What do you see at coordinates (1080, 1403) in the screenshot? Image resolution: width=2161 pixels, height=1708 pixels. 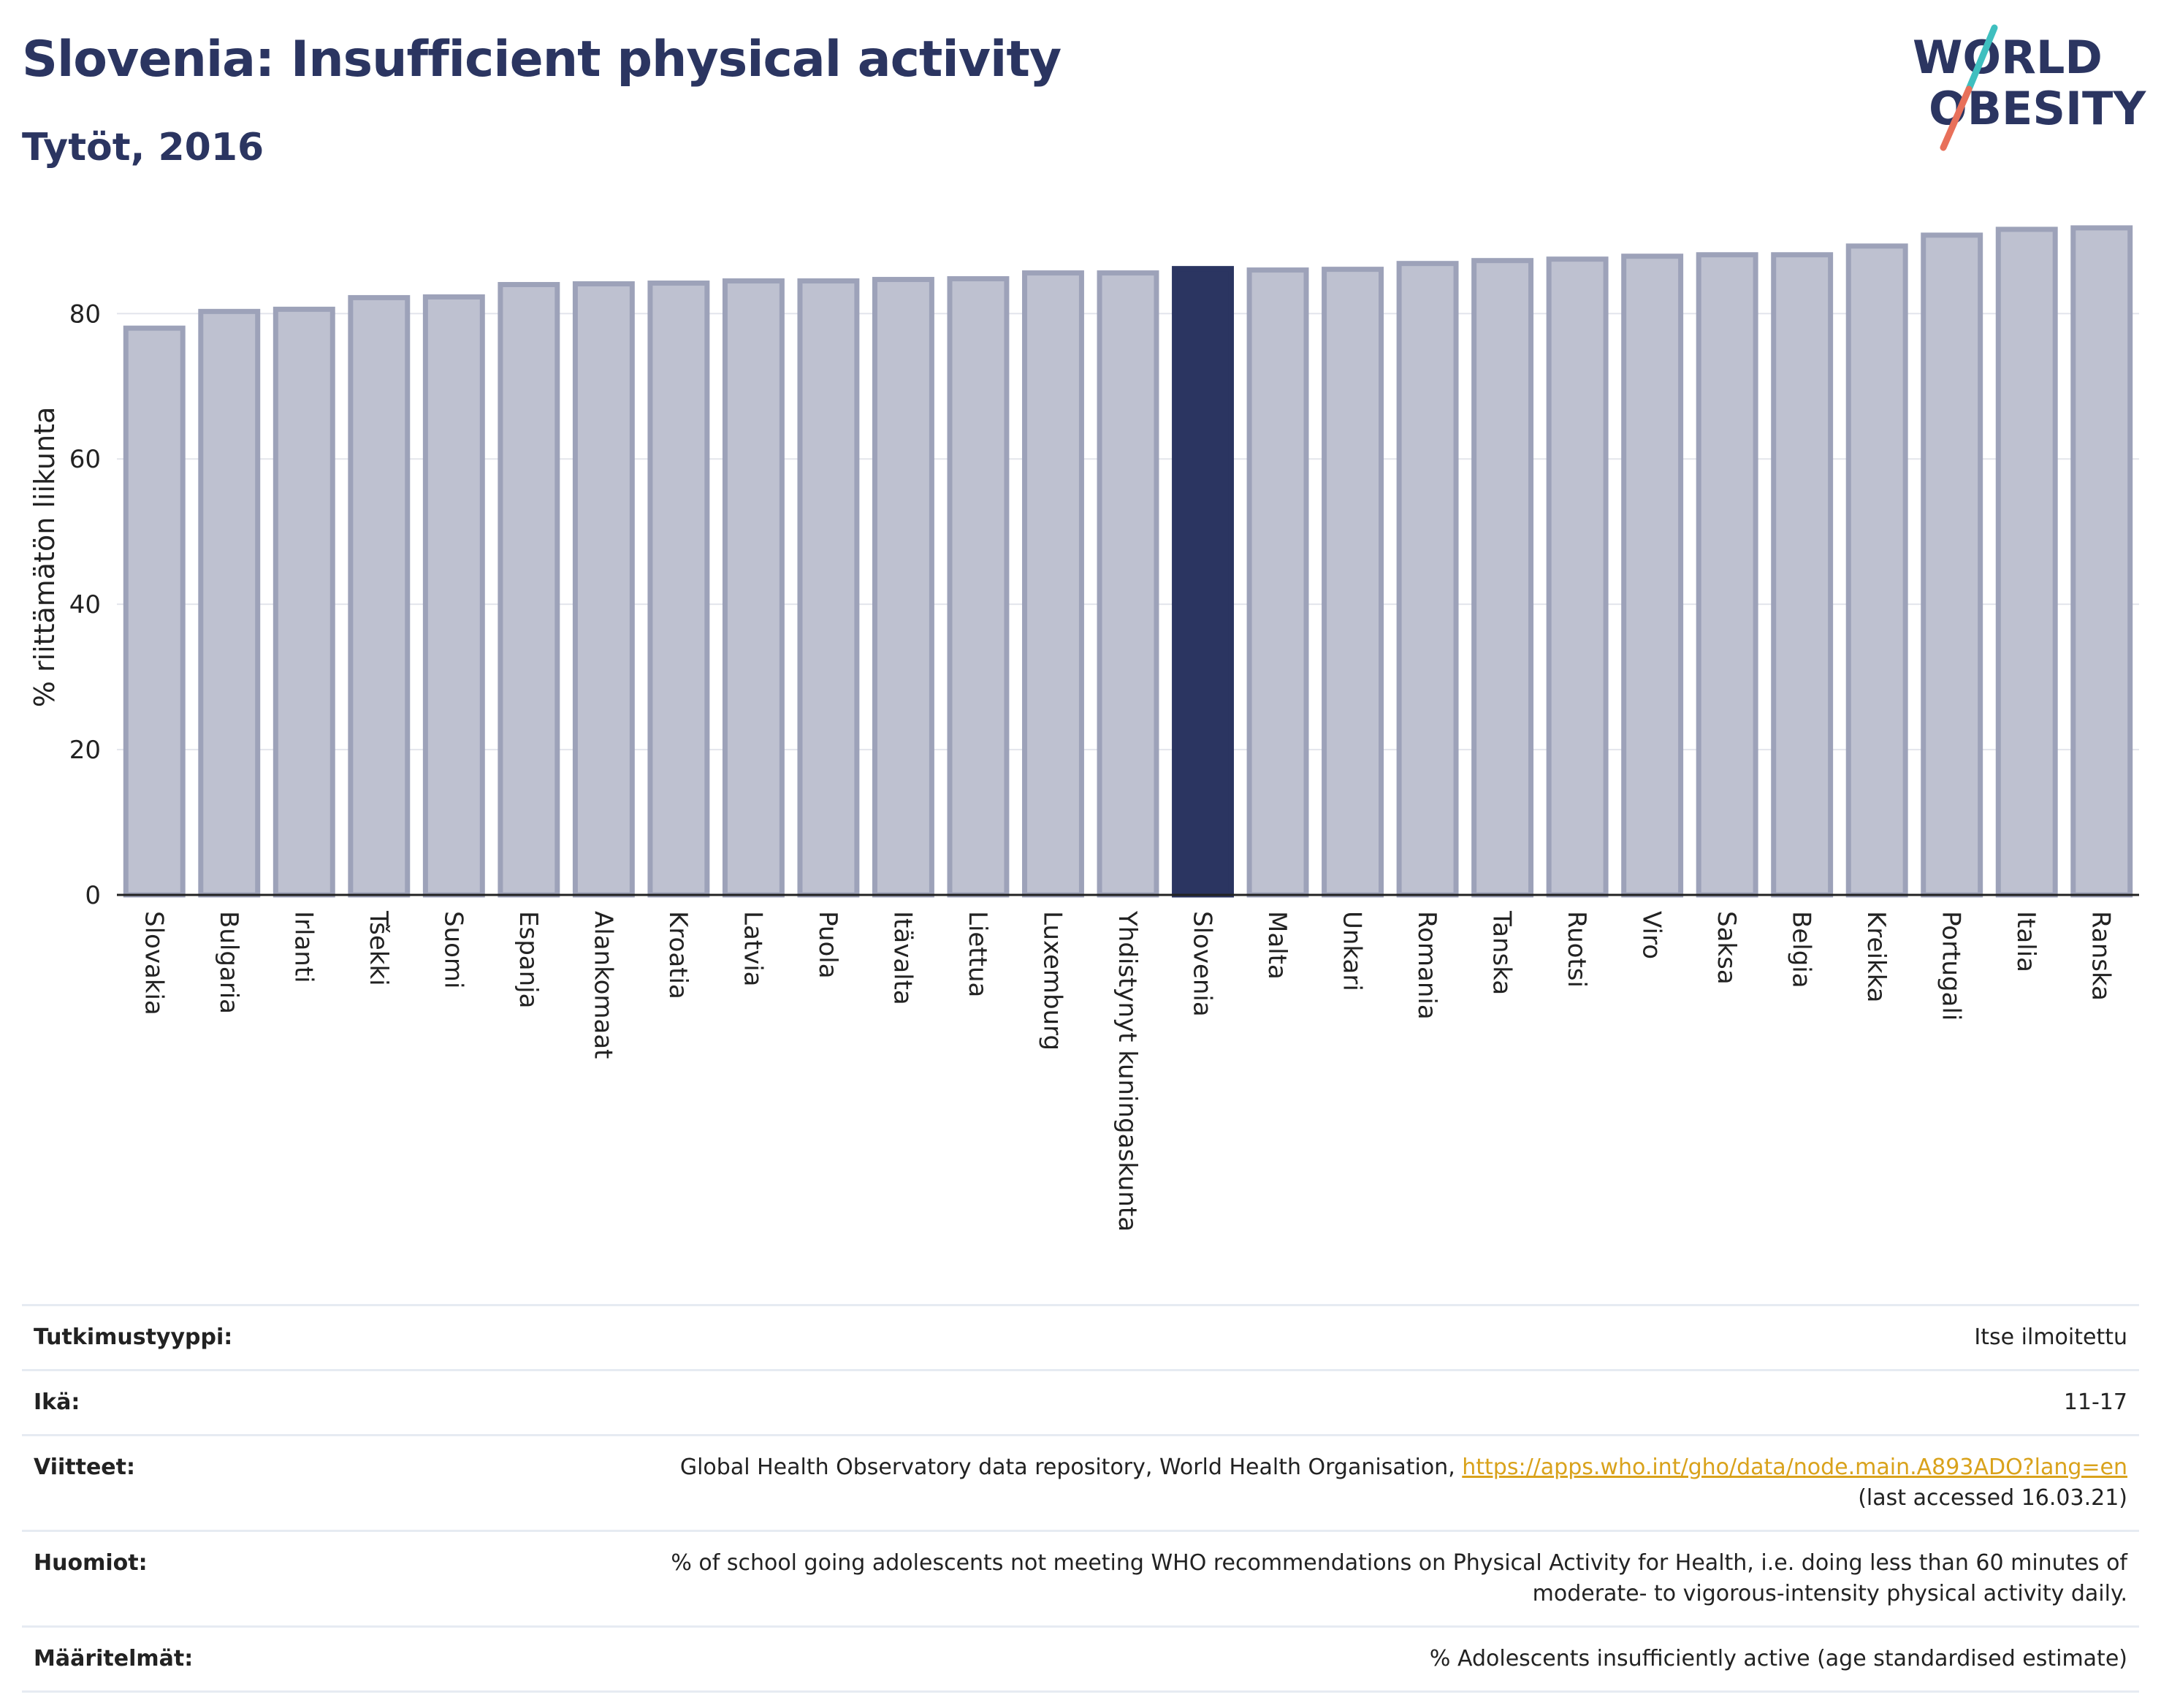 I see `info-row-age: Ikä: 11-17` at bounding box center [1080, 1403].